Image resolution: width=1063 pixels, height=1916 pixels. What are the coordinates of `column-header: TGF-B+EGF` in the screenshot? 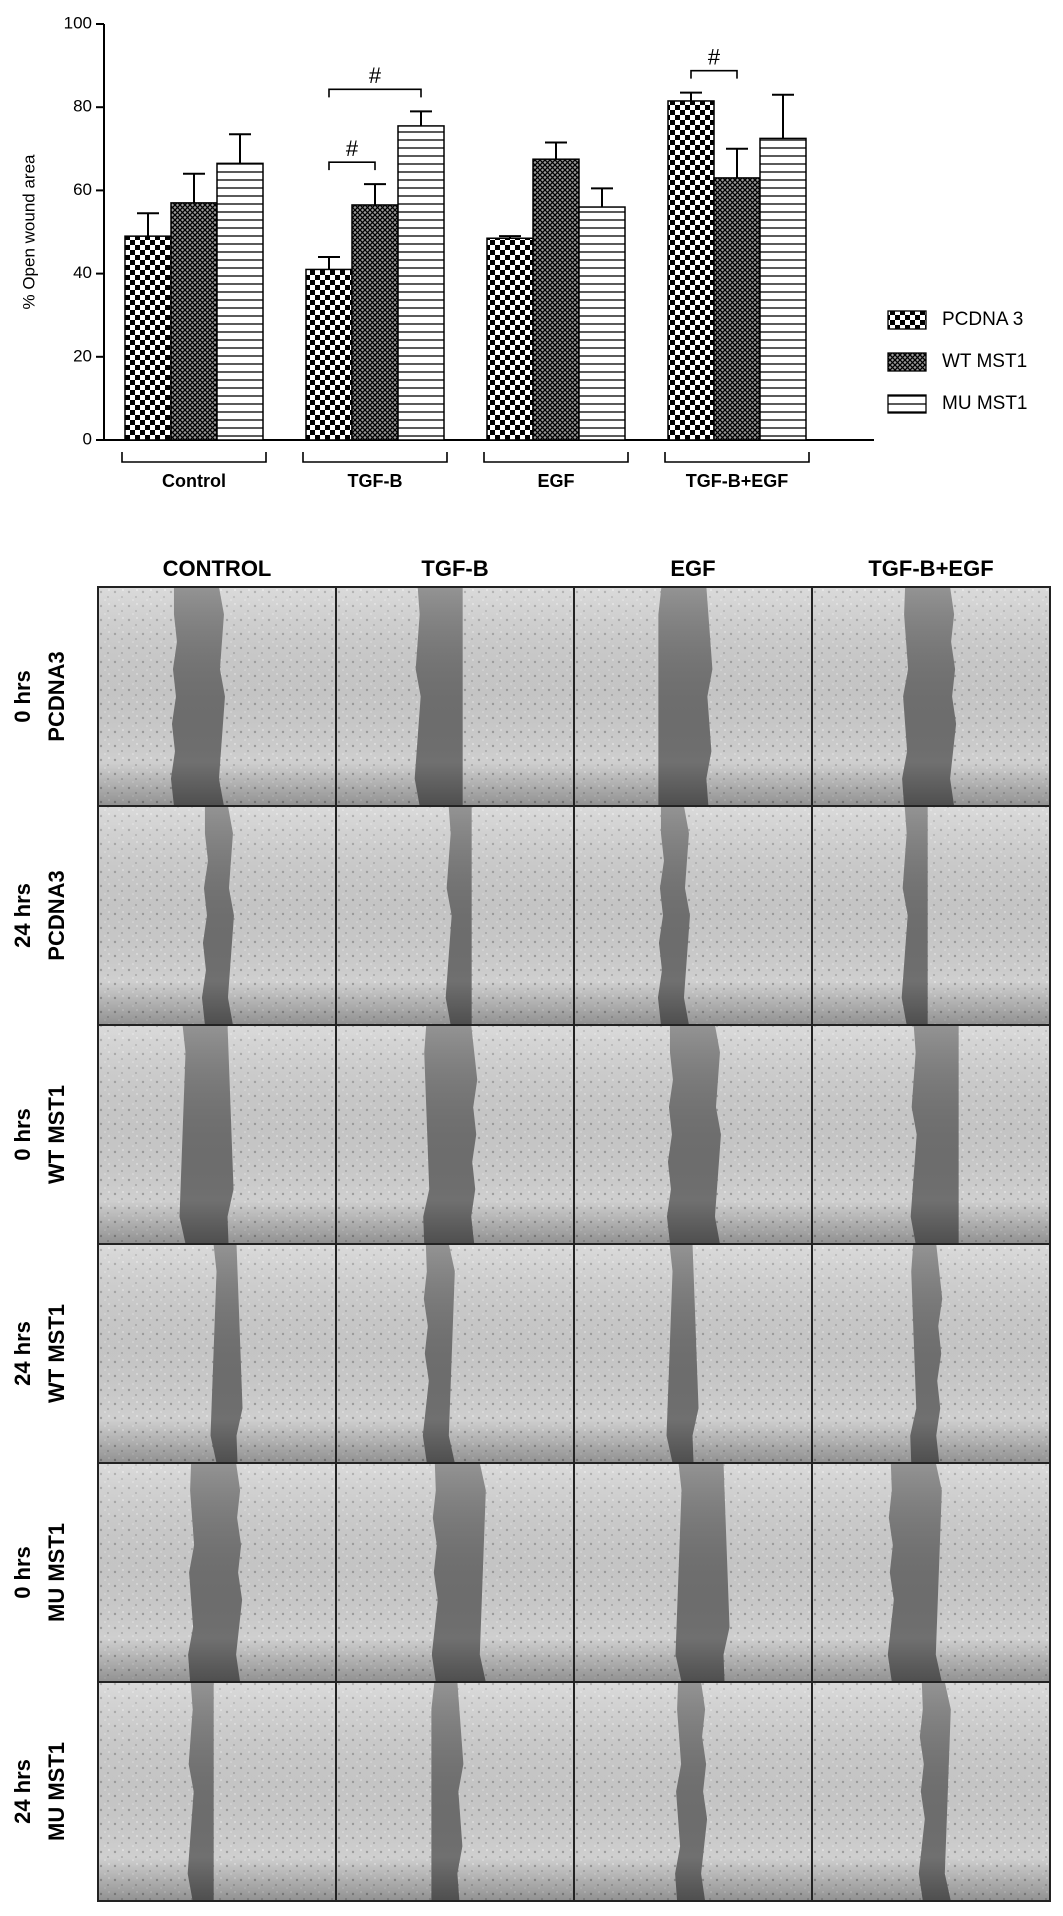 It's located at (930, 568).